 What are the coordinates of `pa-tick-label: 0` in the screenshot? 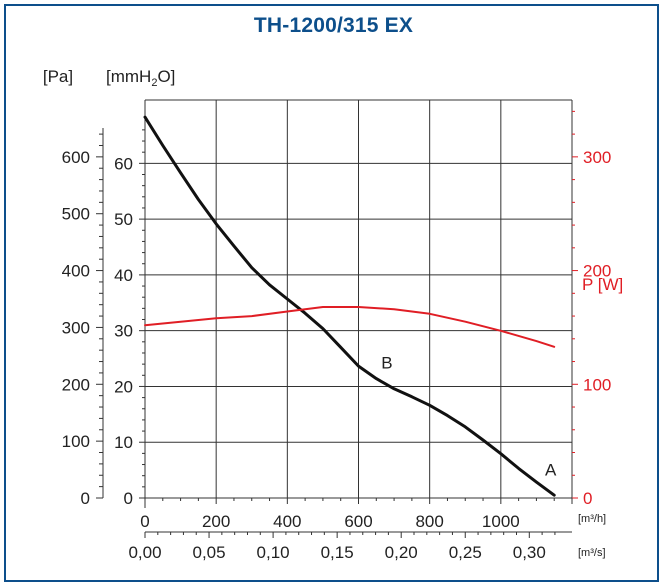 It's located at (85, 498).